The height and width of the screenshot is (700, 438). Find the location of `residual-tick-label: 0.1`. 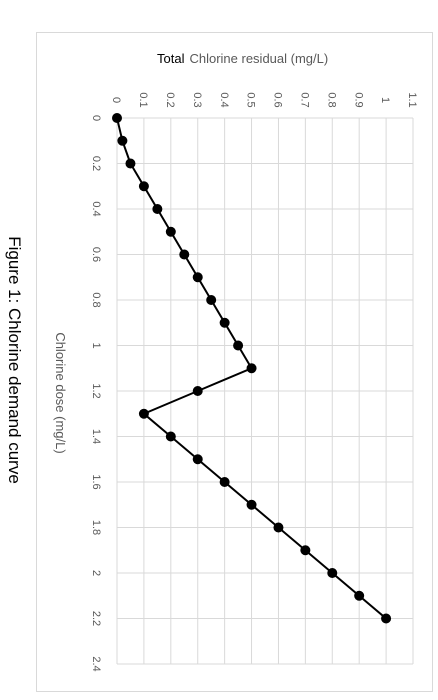

residual-tick-label: 0.1 is located at coordinates (143, 99).